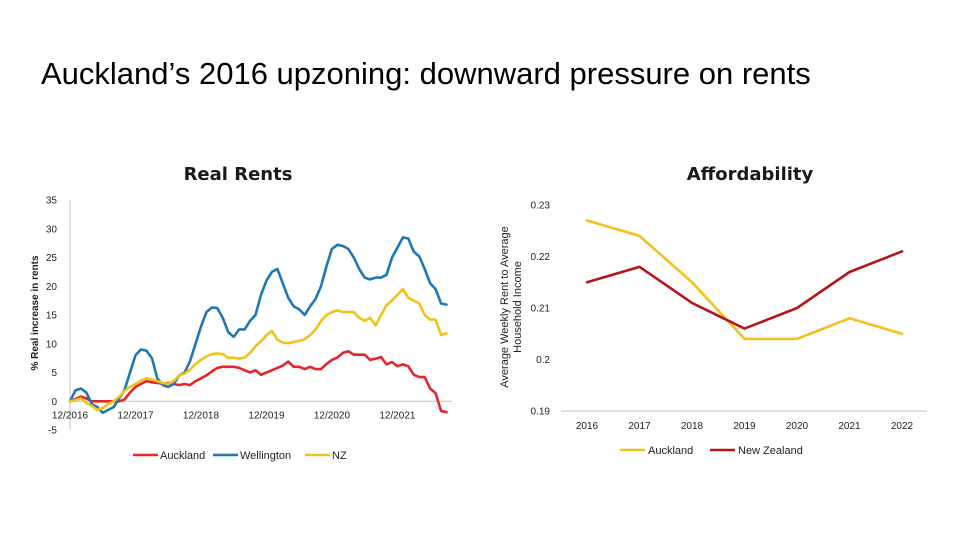 This screenshot has width=960, height=540. Describe the element at coordinates (518, 307) in the screenshot. I see `affordability-y-axis-label-line2: Household Income` at that location.